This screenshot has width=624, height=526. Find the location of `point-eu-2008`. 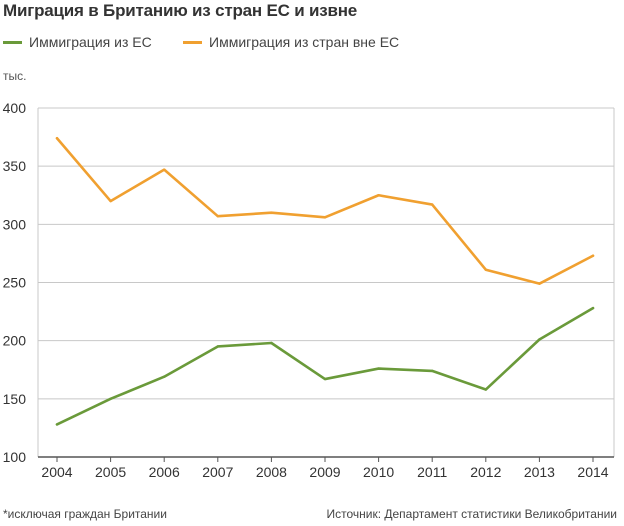

point-eu-2008 is located at coordinates (271, 343).